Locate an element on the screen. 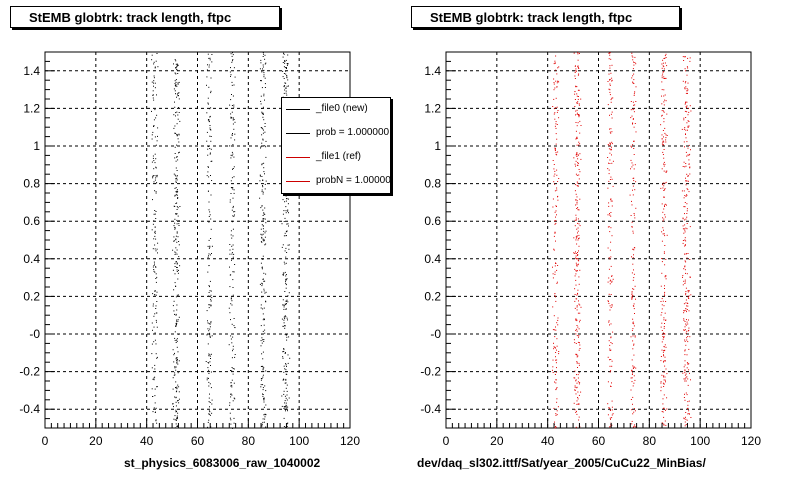  panel-left-title: StEMB globtrk: track length, ftpc is located at coordinates (145, 17).